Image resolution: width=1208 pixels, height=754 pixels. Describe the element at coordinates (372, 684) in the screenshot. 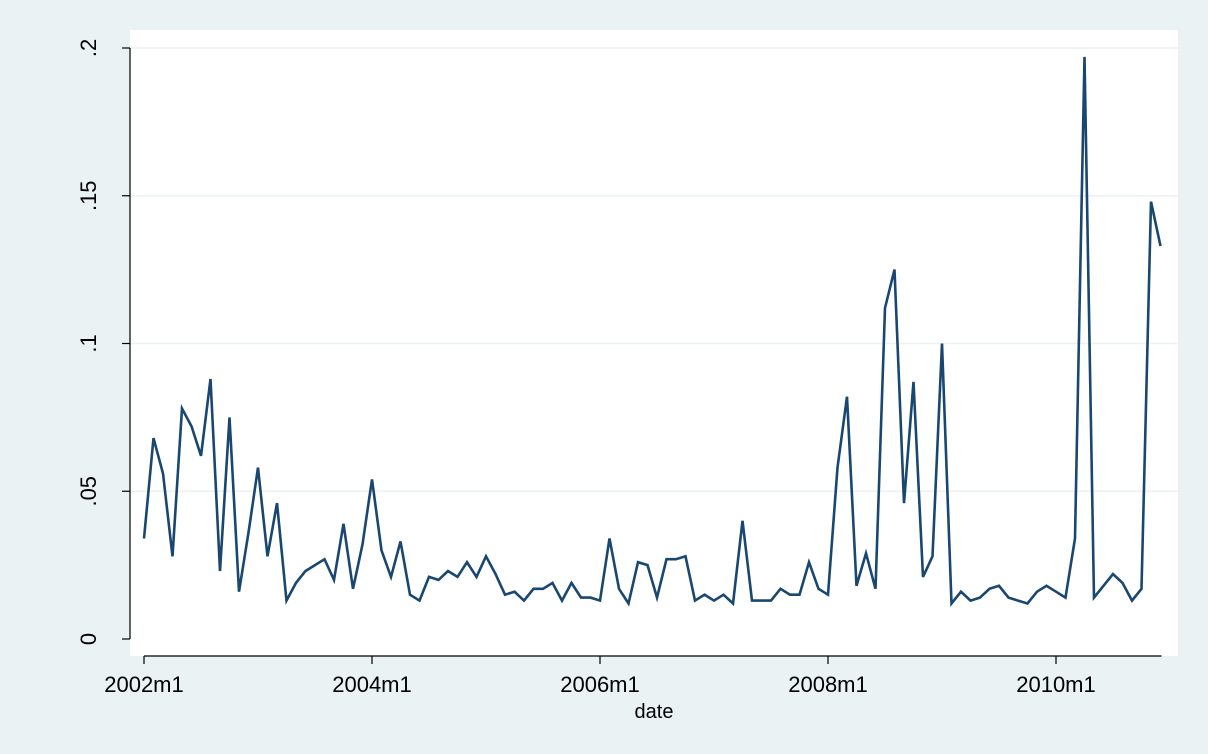

I see `x-tick-label-1: 2004m1` at that location.